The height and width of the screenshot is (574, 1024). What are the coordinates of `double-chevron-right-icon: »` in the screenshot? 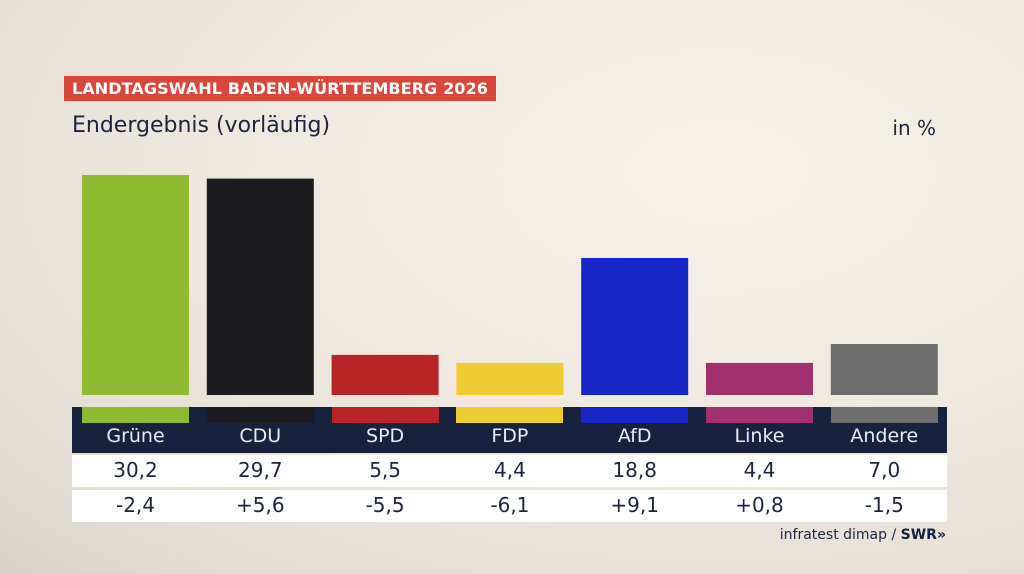 It's located at (941, 535).